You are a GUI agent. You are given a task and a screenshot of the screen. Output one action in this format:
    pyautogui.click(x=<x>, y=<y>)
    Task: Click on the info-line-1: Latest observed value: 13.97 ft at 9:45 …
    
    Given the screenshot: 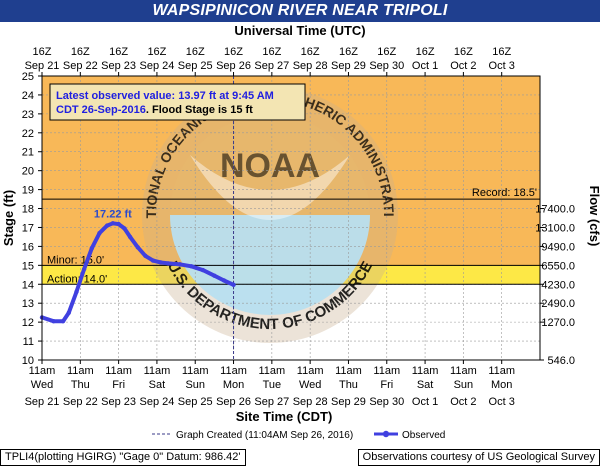 What is the action you would take?
    pyautogui.click(x=165, y=96)
    